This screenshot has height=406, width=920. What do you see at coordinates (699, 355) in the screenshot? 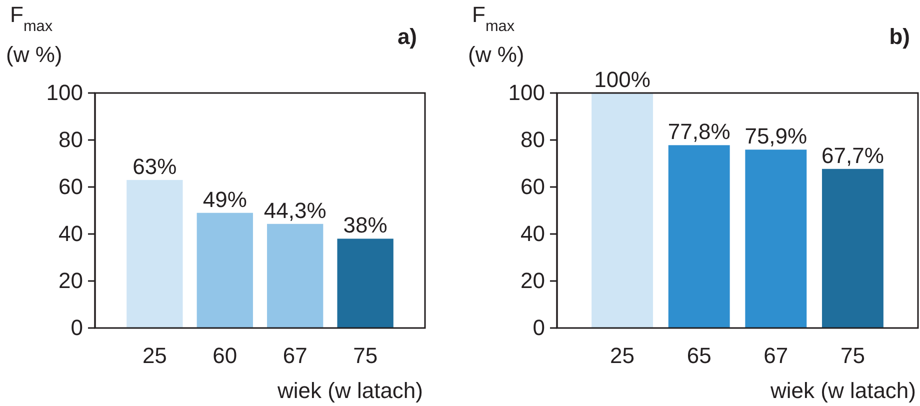
I see `x-tick-label: 65` at bounding box center [699, 355].